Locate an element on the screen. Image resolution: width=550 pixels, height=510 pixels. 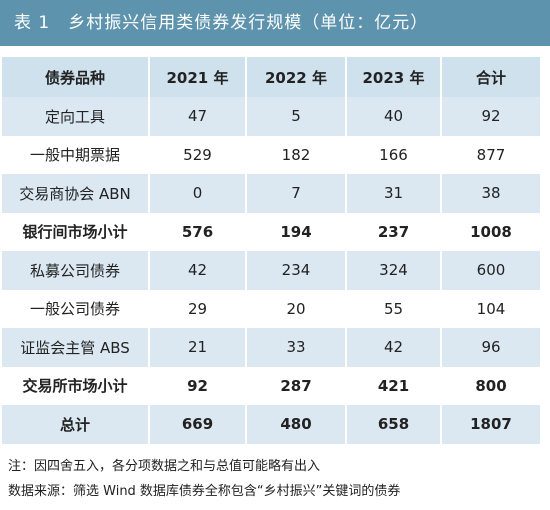
table-cell: 1807 is located at coordinates (491, 424).